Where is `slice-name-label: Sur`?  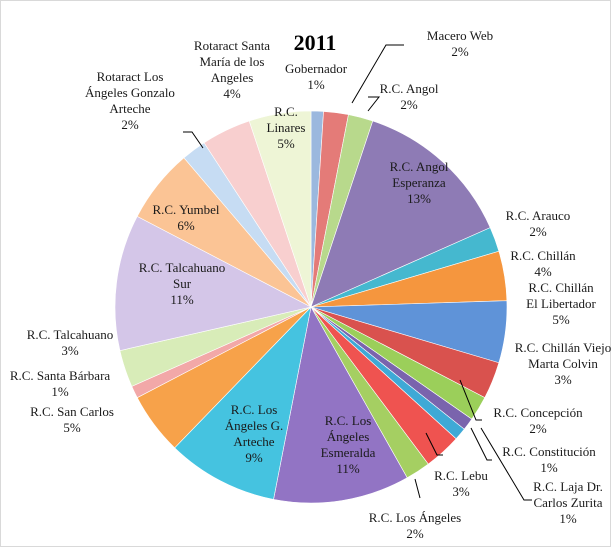 slice-name-label: Sur is located at coordinates (182, 283).